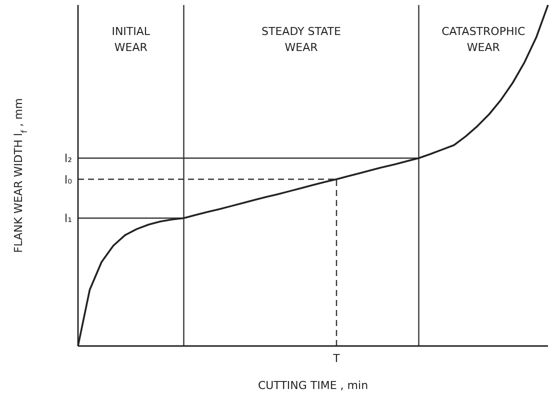 The height and width of the screenshot is (407, 558). What do you see at coordinates (68, 219) in the screenshot?
I see `ref-line-label: l₁` at bounding box center [68, 219].